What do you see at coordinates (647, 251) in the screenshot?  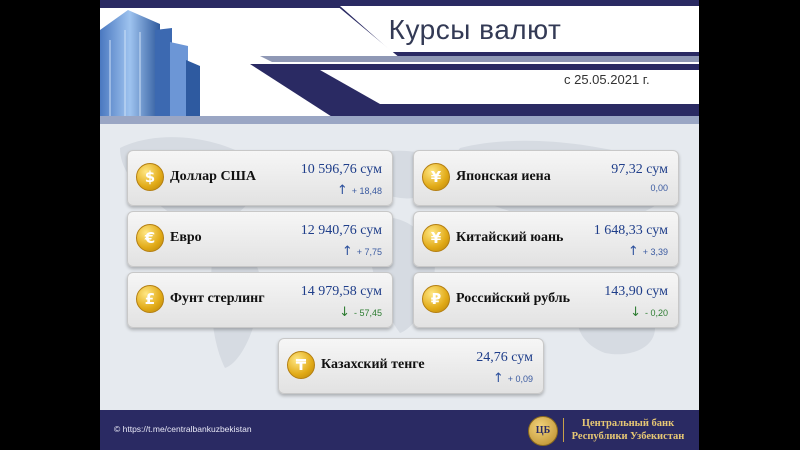 I see `currency-change: ↑ + 3,39` at bounding box center [647, 251].